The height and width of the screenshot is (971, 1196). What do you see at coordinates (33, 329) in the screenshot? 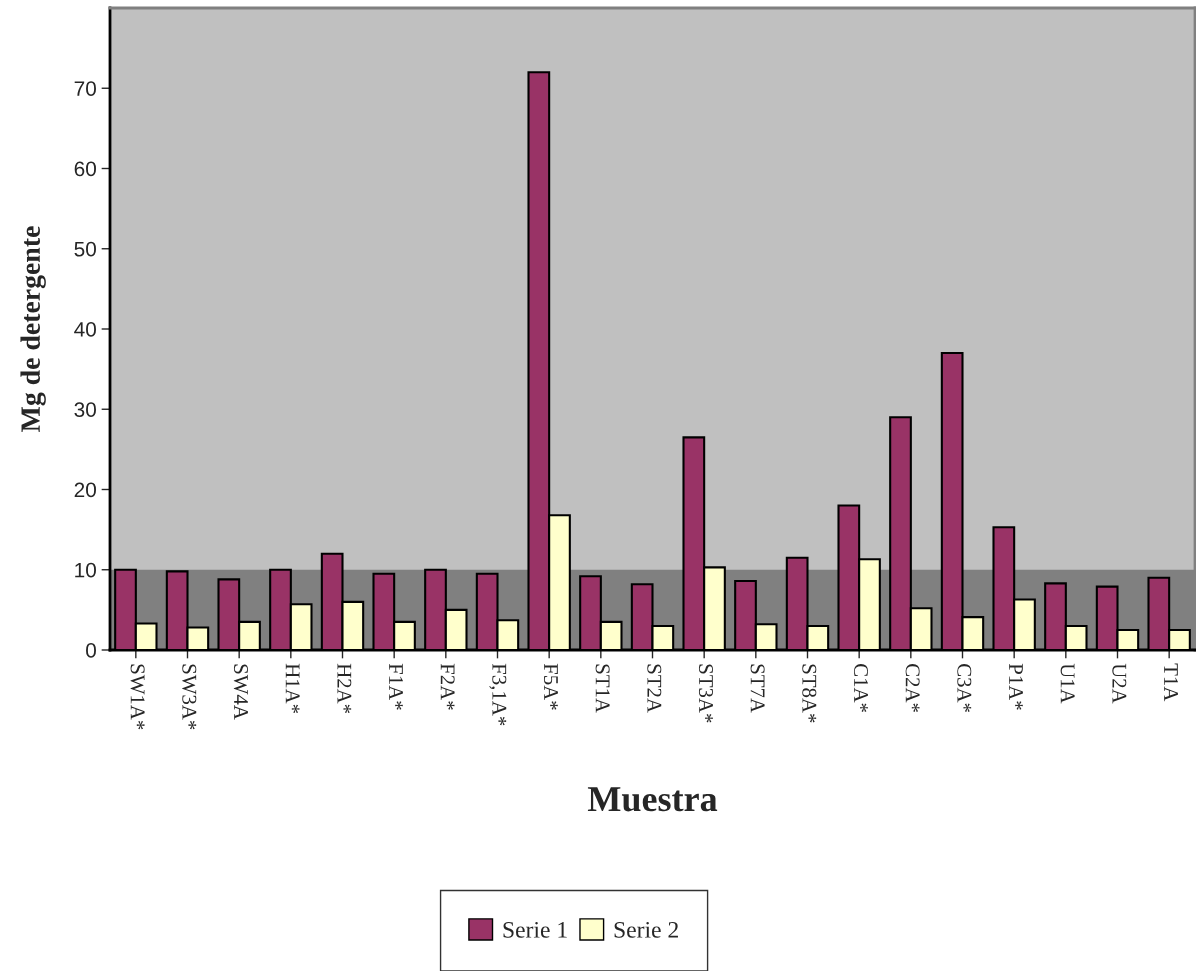
I see `y-axis-title: Mg de detergente` at bounding box center [33, 329].